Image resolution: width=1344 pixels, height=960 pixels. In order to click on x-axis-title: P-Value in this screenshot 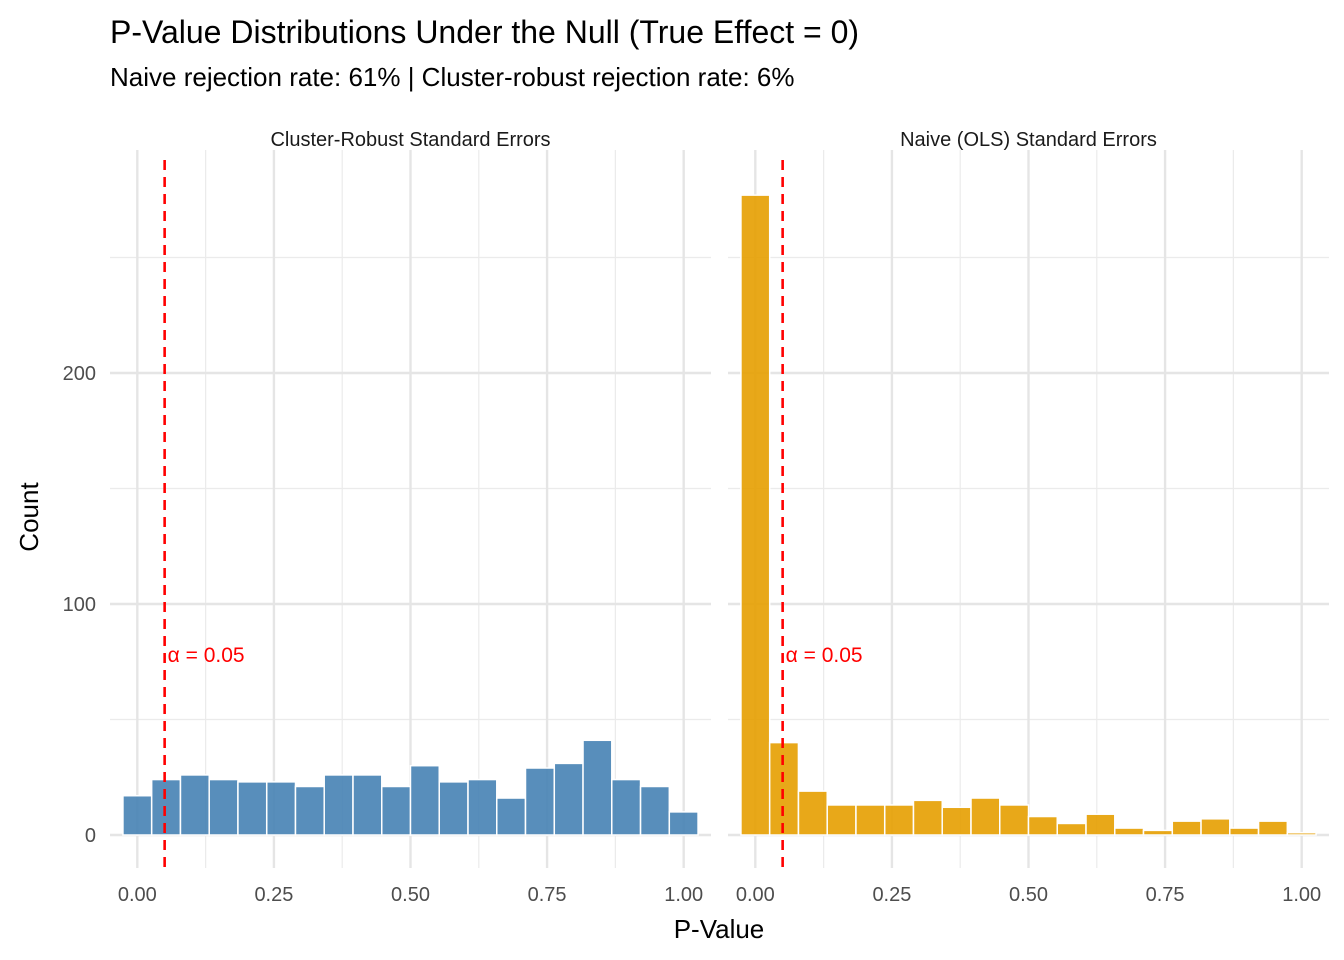, I will do `click(719, 929)`.